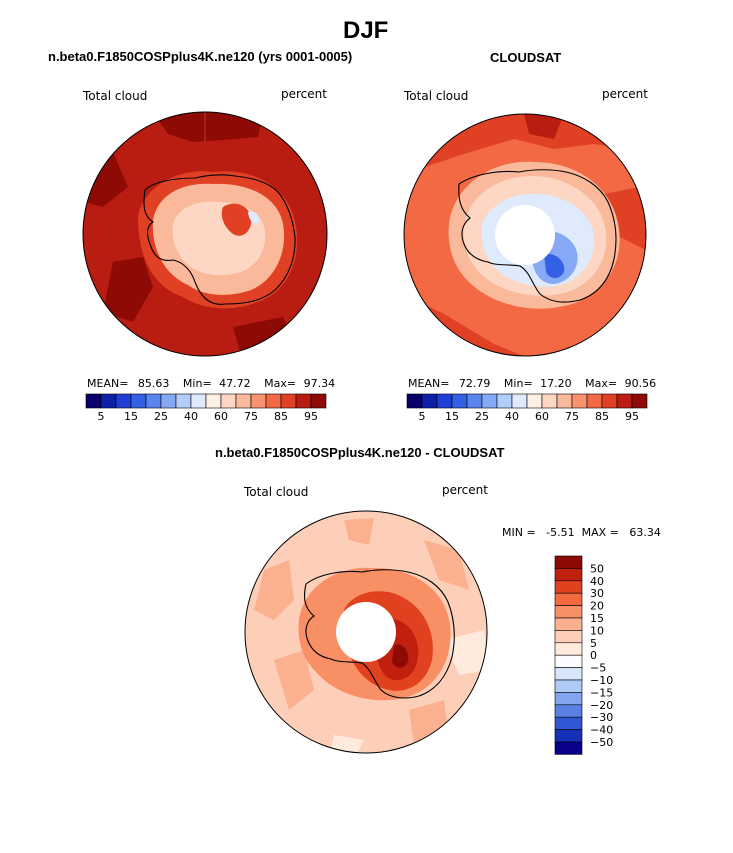 The image size is (733, 853). Describe the element at coordinates (597, 593) in the screenshot. I see `panel3-colorbar-tick-label: 30` at that location.